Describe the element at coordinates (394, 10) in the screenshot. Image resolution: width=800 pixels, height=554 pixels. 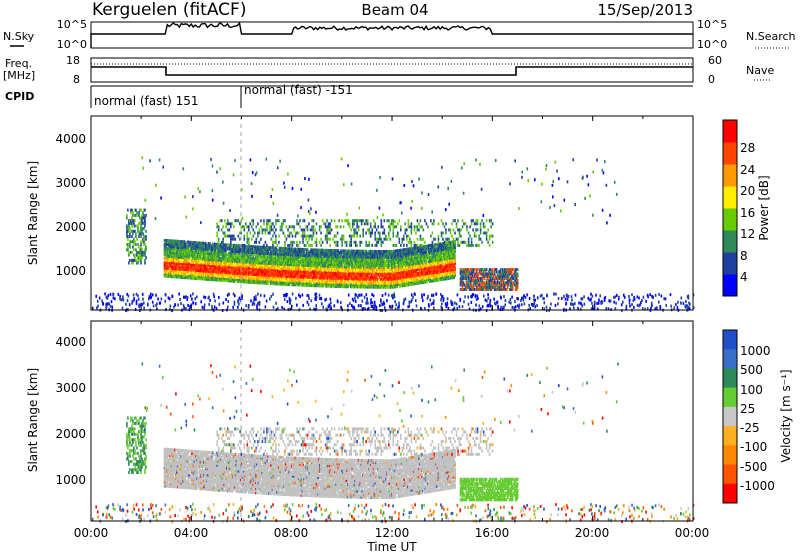
I see `beam-title: Beam 04` at that location.